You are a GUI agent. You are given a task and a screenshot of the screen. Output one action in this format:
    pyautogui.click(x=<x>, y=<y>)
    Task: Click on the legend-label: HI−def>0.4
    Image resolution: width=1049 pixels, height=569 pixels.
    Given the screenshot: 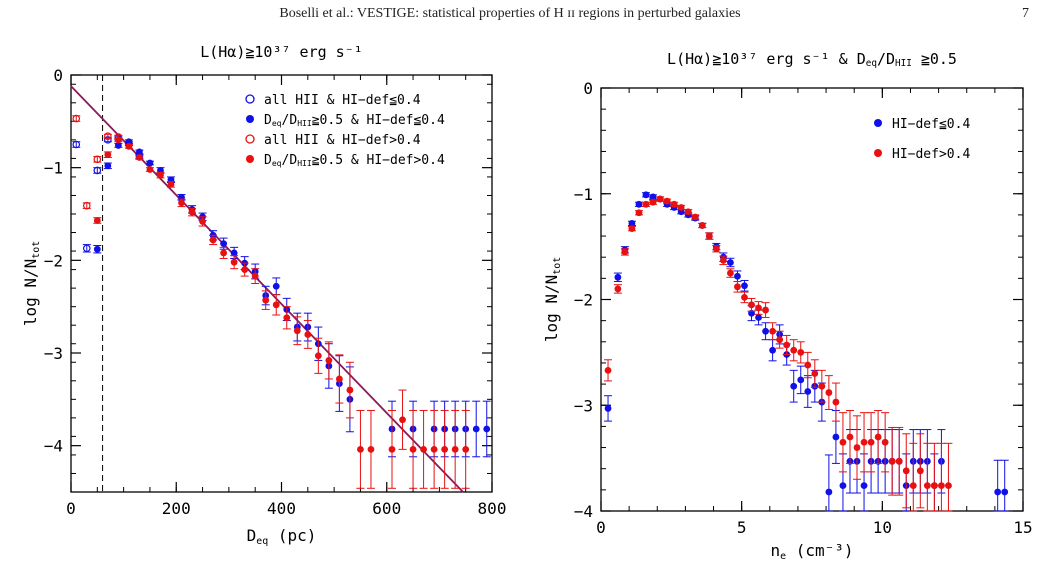 What is the action you would take?
    pyautogui.click(x=931, y=154)
    